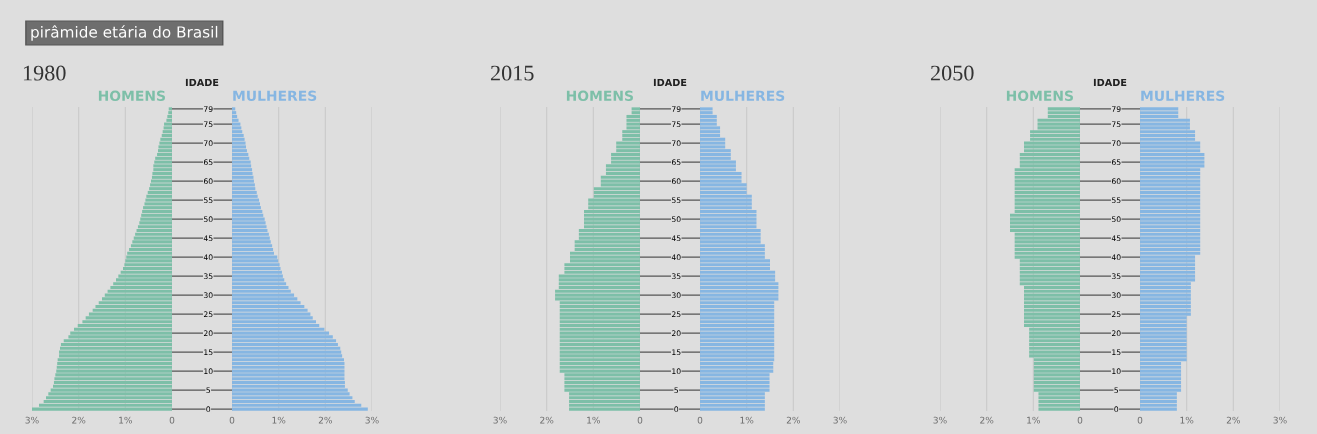  Describe the element at coordinates (172, 420) in the screenshot. I see `x-tick-label: 0` at that location.